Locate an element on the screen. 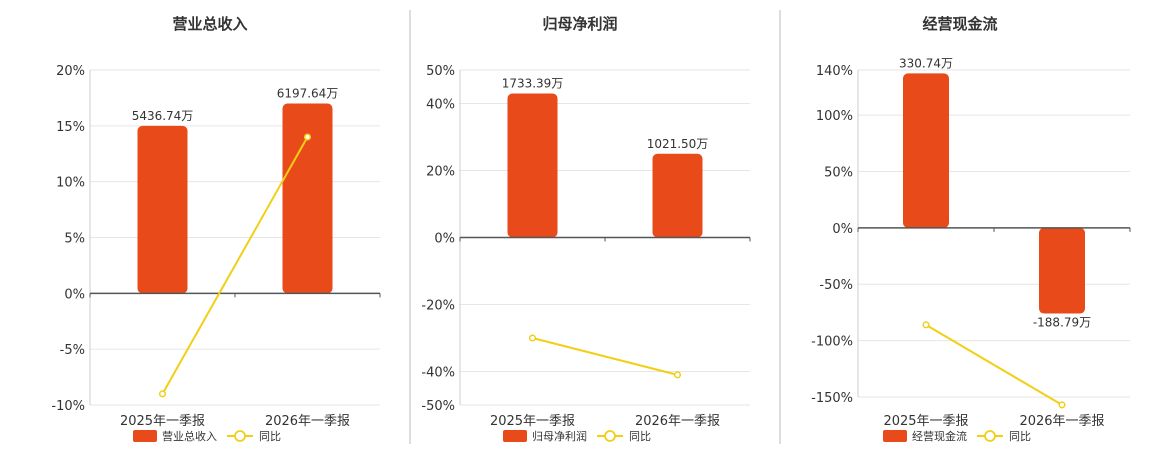 The width and height of the screenshot is (1160, 454). y-tick-label: -40% is located at coordinates (438, 373).